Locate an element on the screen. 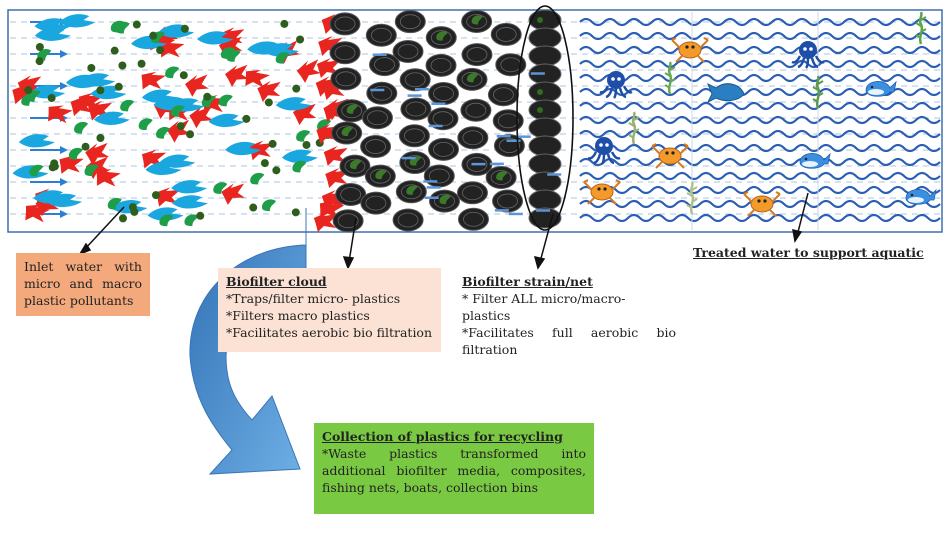  inlet-pointer-arrow is located at coordinates (104, 228).